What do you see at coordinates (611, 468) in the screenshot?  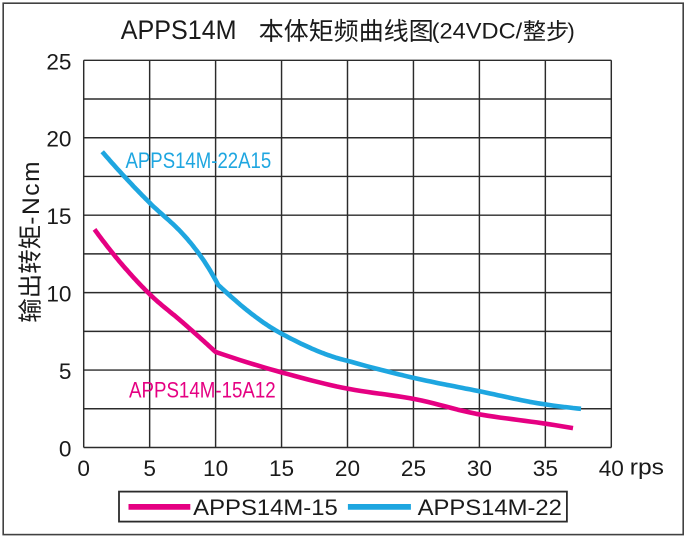 I see `svg-text: 40` at bounding box center [611, 468].